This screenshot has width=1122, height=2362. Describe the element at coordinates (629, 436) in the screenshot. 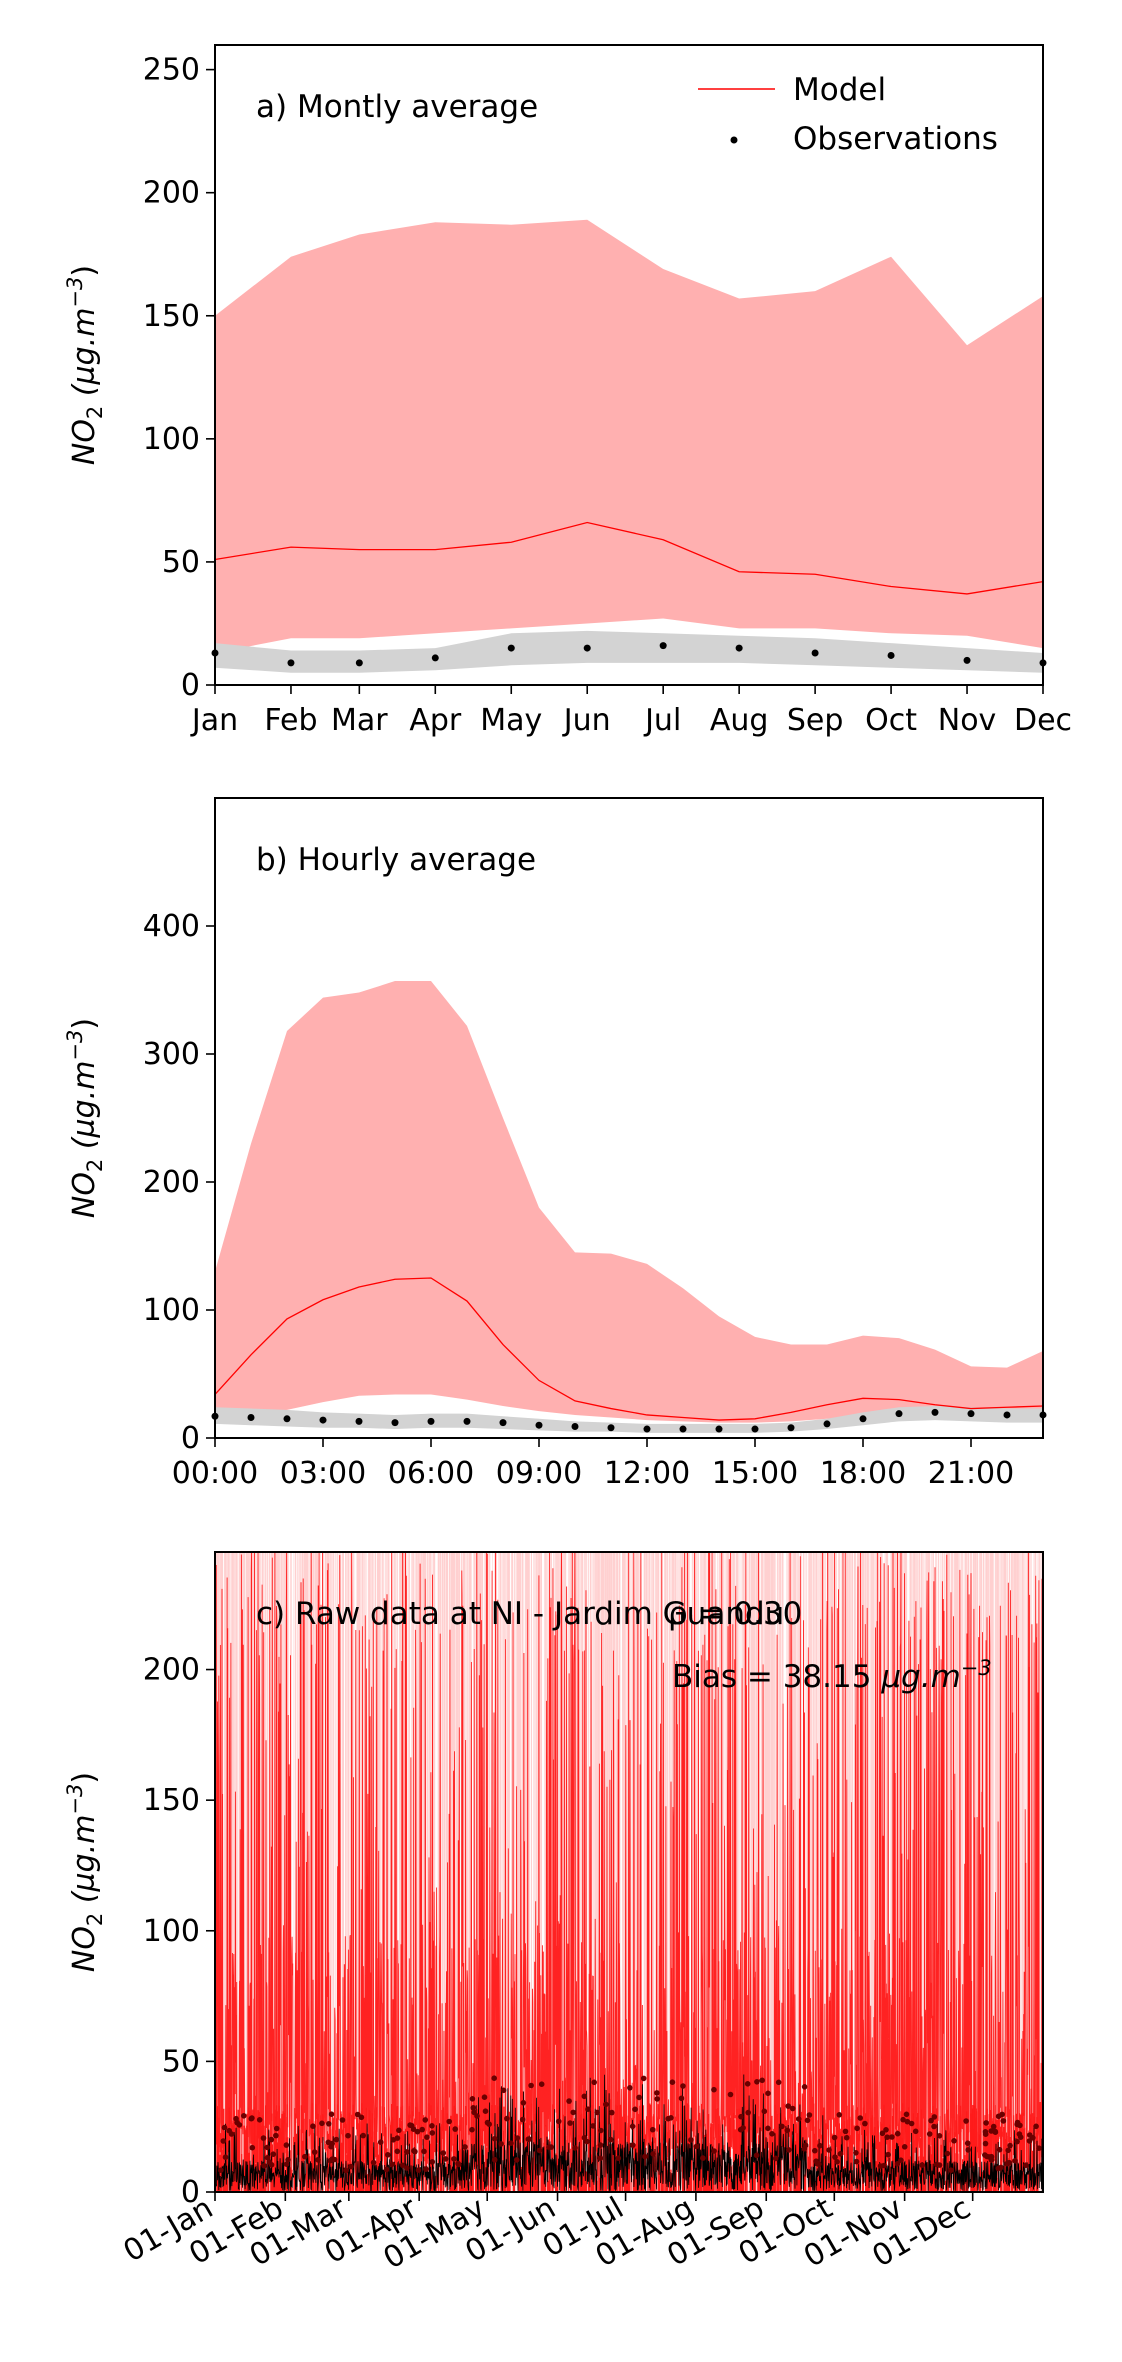

I see `monthly-model-band` at that location.